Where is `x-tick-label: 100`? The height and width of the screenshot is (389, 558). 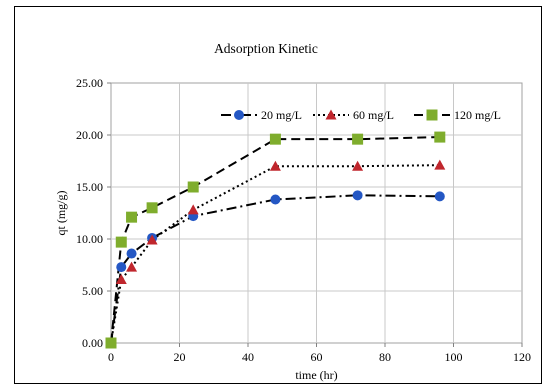
x-tick-label: 100 is located at coordinates (454, 357).